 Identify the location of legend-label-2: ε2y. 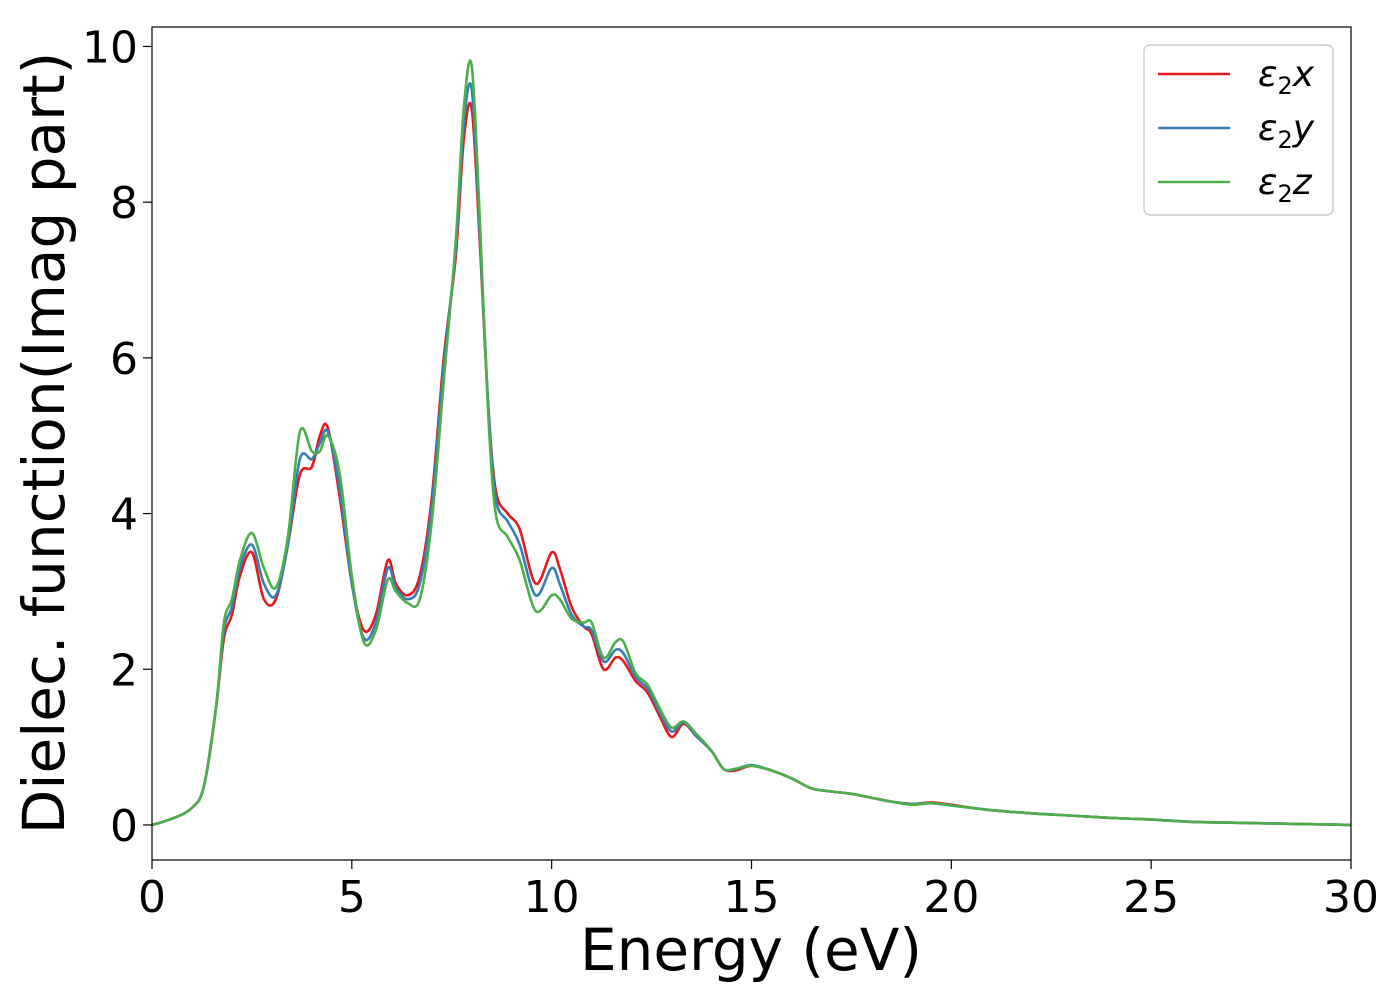
(1286, 131).